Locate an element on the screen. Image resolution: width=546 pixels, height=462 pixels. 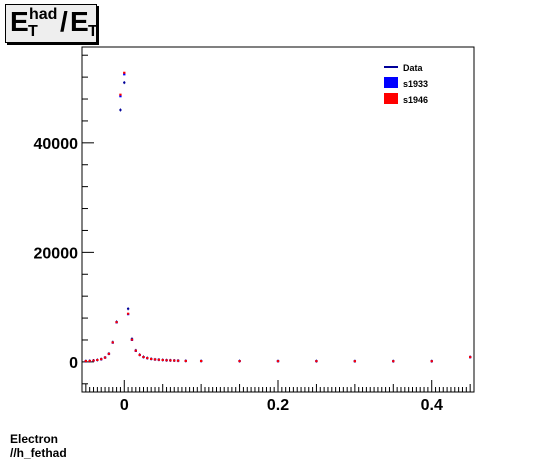
x-tick-labels: 0 0.2 0.4 is located at coordinates (281, 405).